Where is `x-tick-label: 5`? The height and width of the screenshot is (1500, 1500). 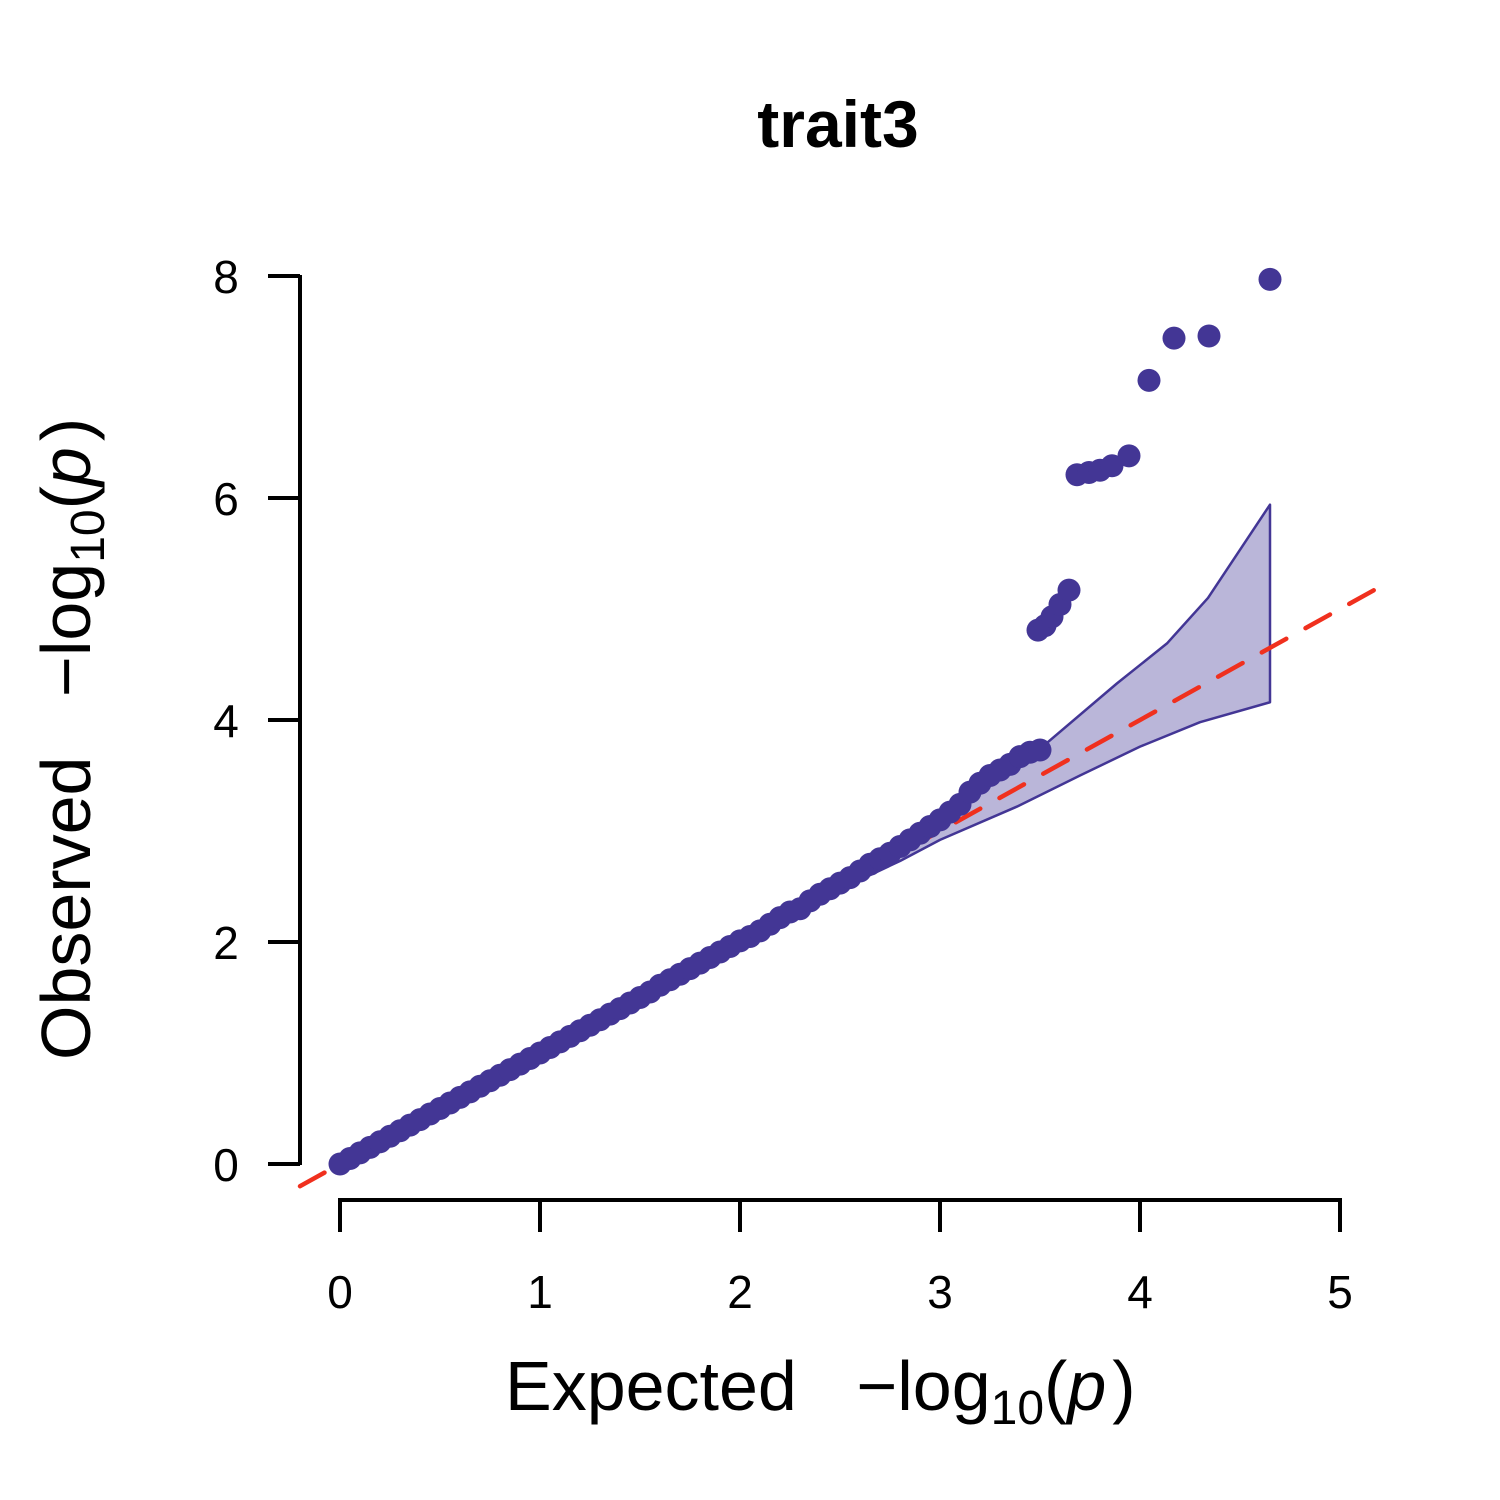 x-tick-label: 5 is located at coordinates (1340, 1292).